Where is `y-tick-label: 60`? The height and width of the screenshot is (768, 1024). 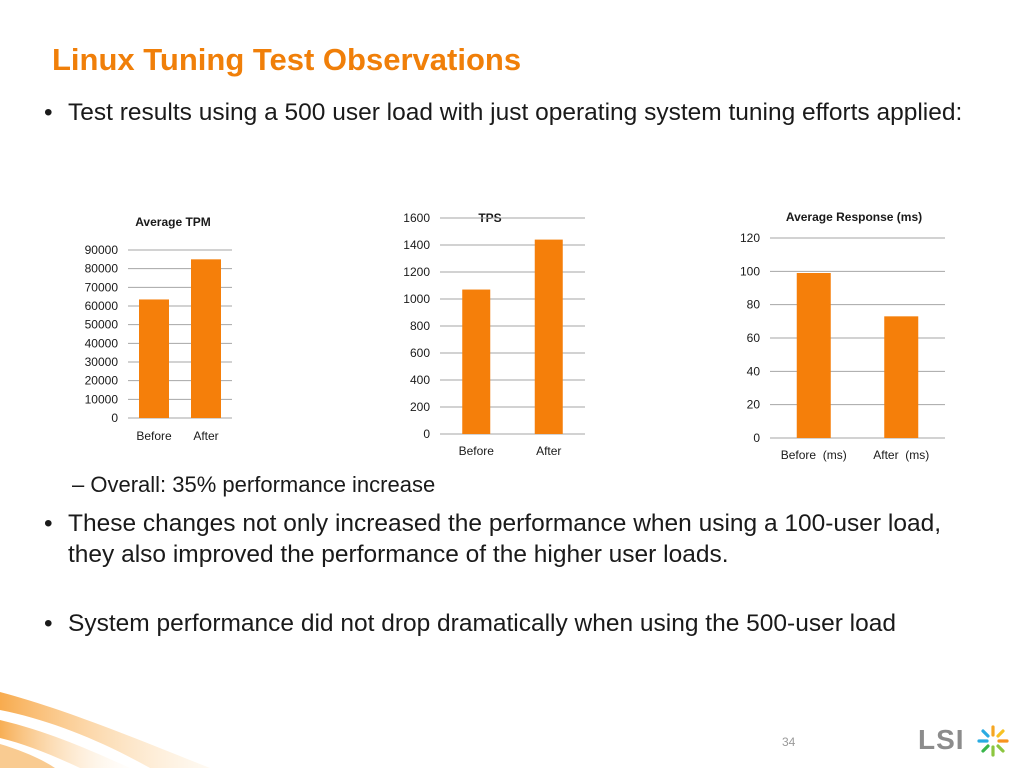
y-tick-label: 60 is located at coordinates (754, 338).